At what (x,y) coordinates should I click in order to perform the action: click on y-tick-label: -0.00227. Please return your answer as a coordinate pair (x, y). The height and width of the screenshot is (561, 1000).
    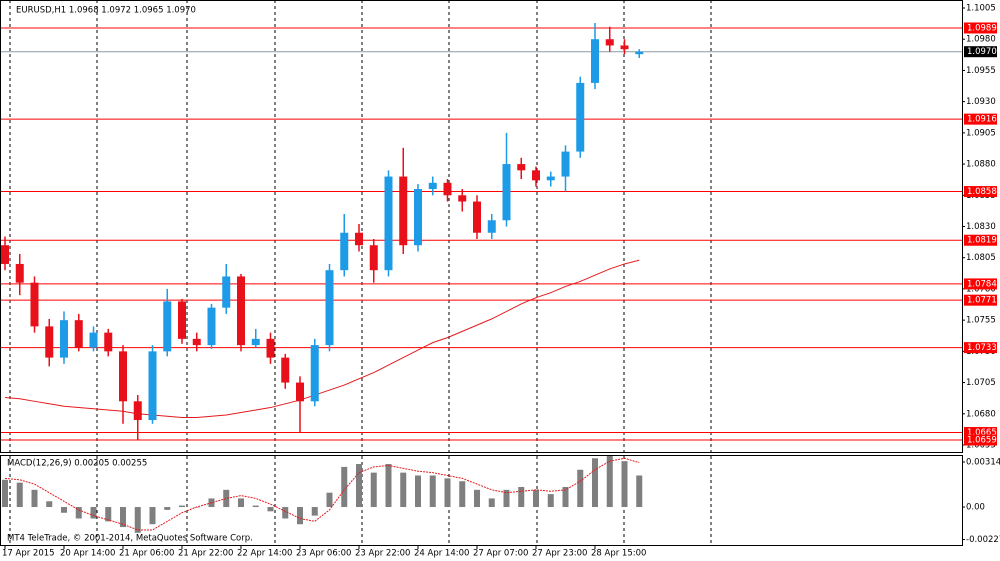
    Looking at the image, I should click on (983, 540).